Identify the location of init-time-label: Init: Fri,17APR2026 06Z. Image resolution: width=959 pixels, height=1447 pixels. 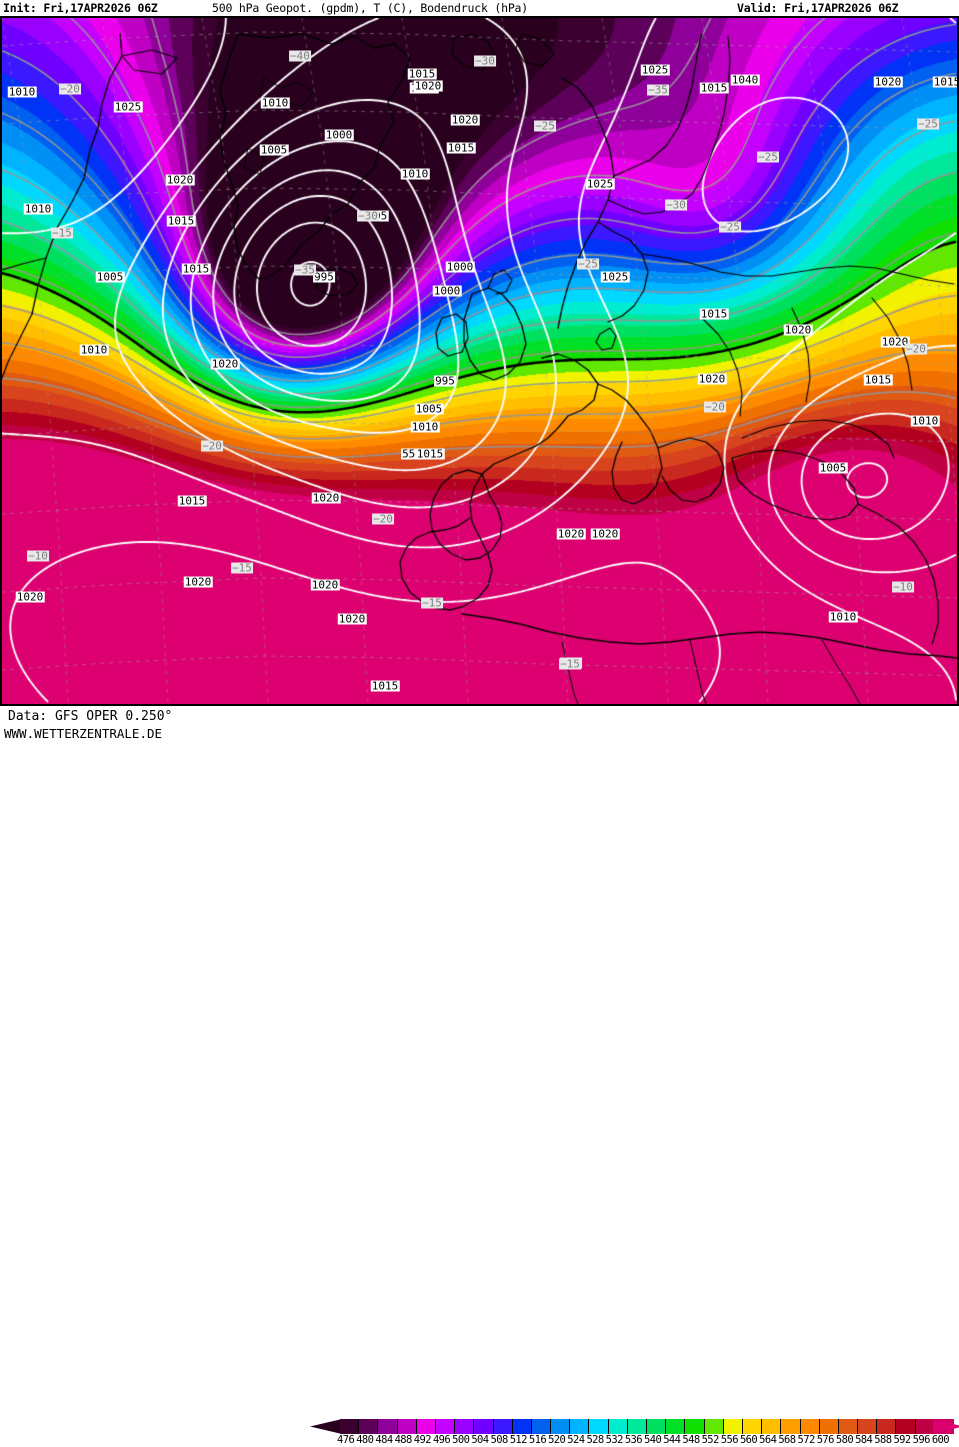
(80, 8).